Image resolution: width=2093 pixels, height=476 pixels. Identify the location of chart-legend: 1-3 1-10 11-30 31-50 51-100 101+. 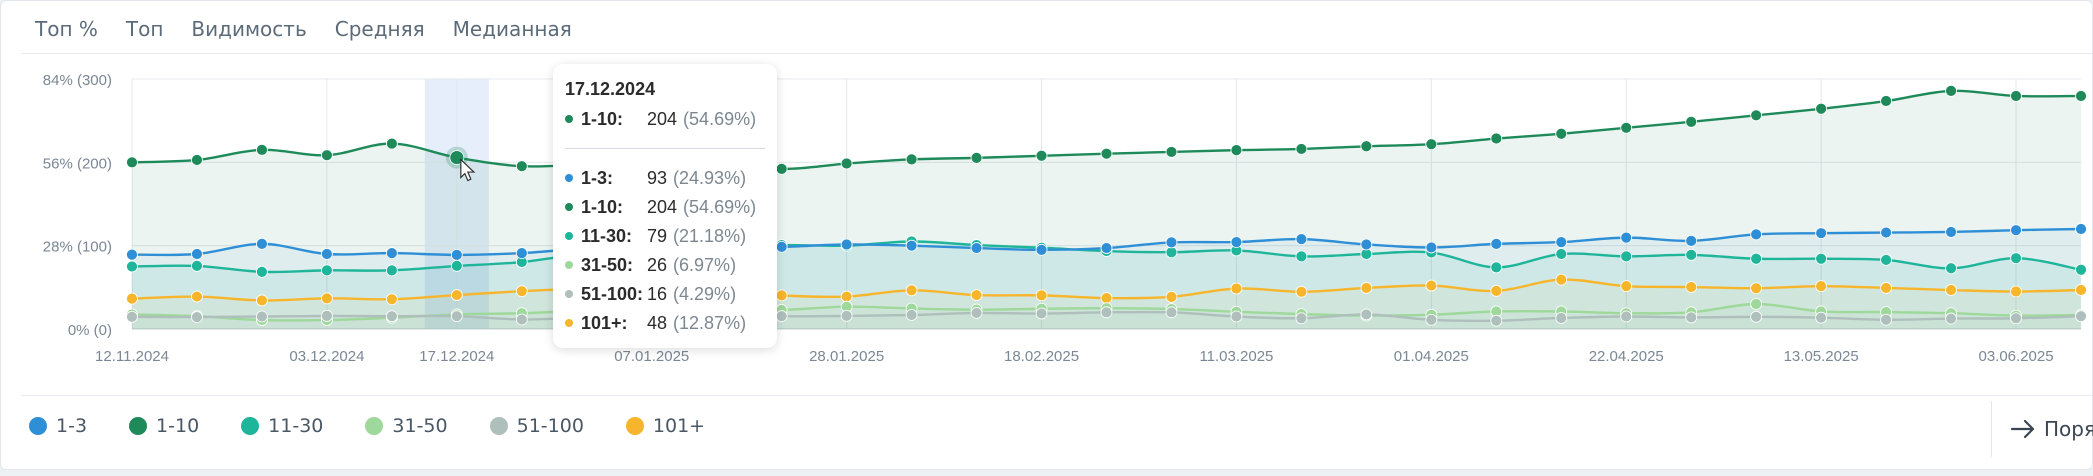
(388, 426).